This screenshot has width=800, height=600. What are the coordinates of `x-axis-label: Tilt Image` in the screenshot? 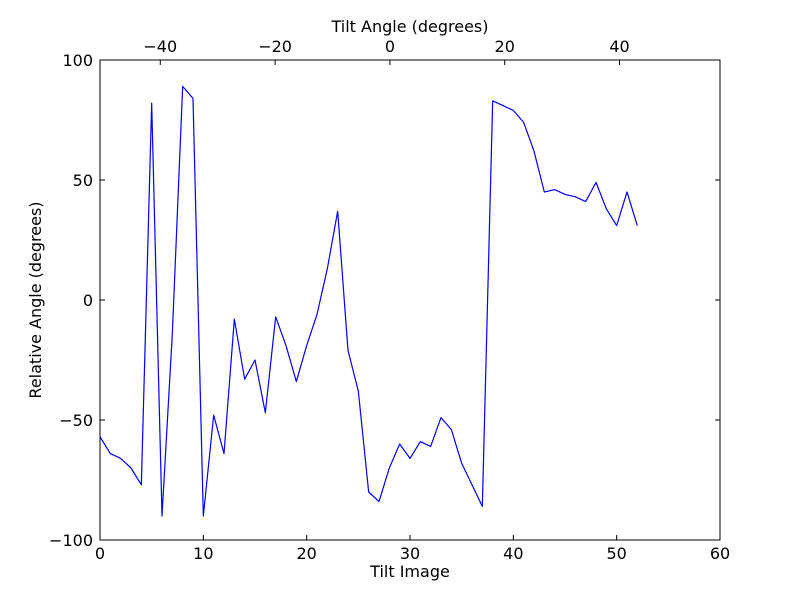 It's located at (409, 571).